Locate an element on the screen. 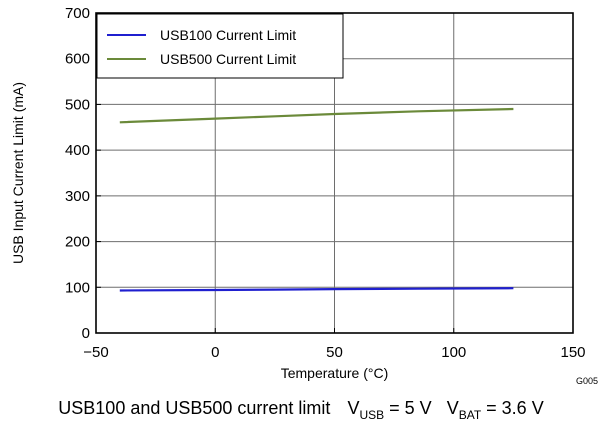 The height and width of the screenshot is (425, 602). y-tick-label: 400 is located at coordinates (77, 150).